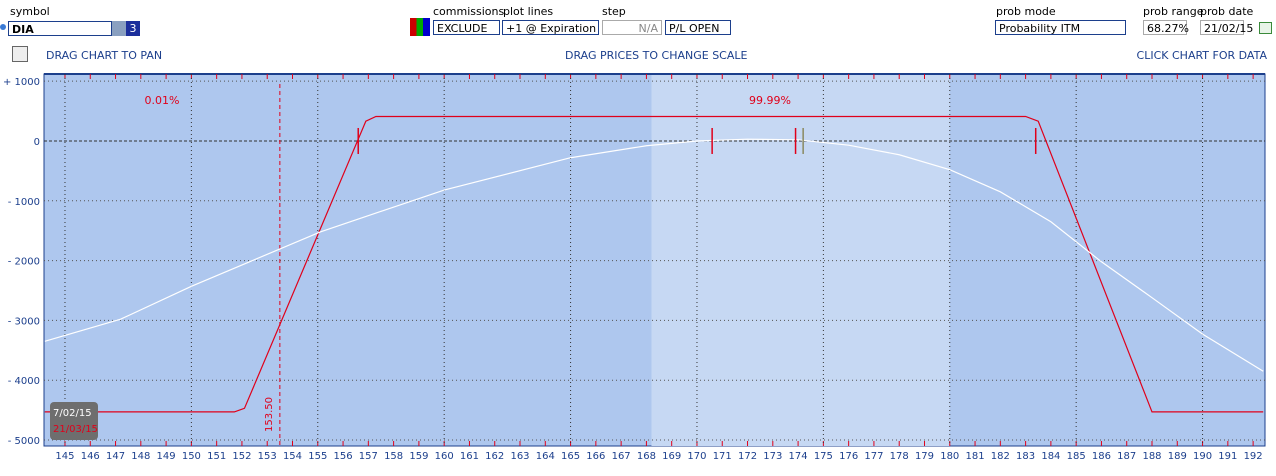 The height and width of the screenshot is (476, 1276). I want to click on x-tick-label: 168, so click(646, 456).